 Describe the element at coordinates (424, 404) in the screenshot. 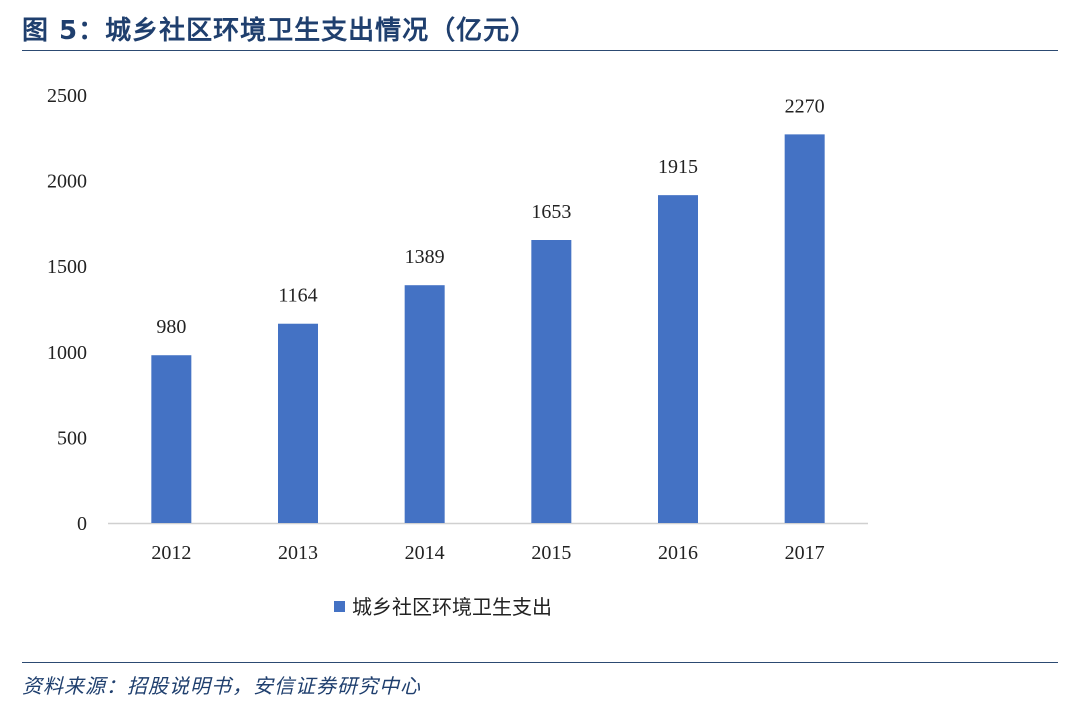

I see `bar-2014` at that location.